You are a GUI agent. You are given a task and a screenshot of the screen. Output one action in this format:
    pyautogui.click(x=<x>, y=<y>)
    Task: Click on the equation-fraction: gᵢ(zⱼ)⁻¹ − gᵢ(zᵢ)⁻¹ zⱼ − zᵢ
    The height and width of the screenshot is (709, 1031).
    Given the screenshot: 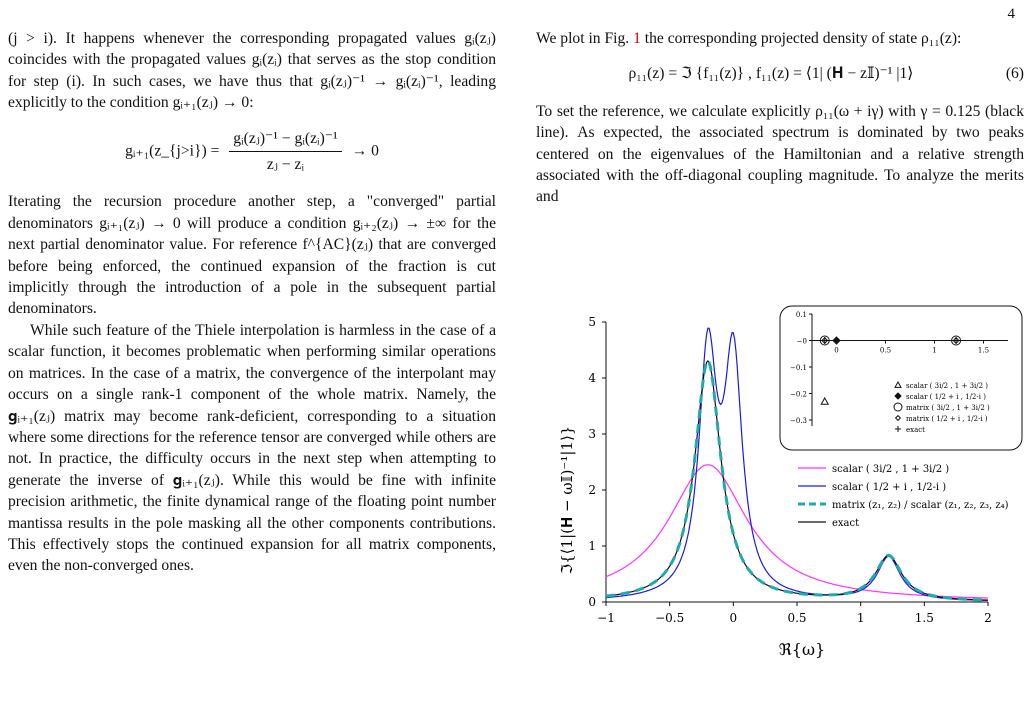 What is the action you would take?
    pyautogui.click(x=285, y=152)
    